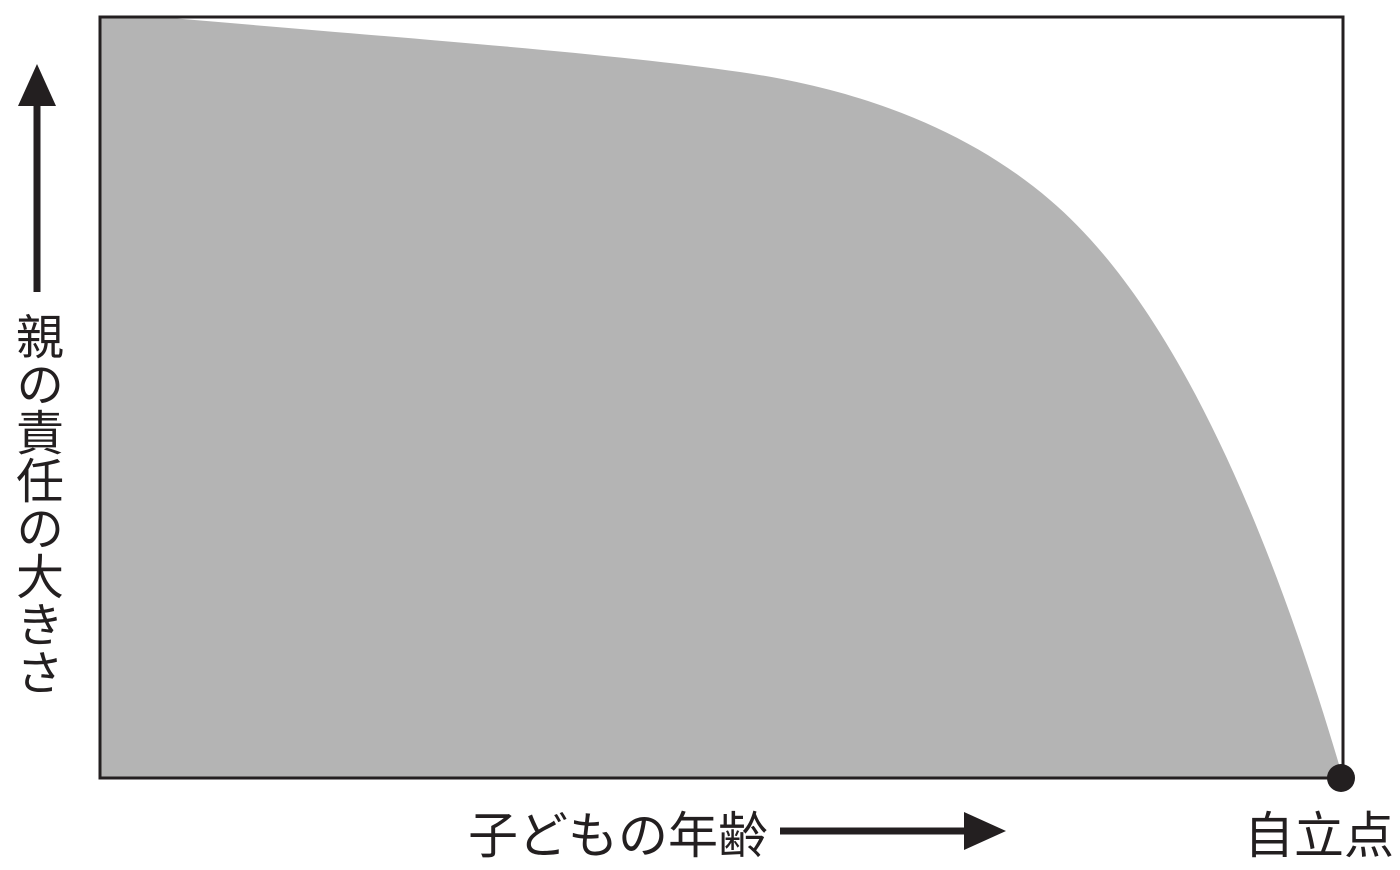  What do you see at coordinates (37, 85) in the screenshot?
I see `y-axis-arrow-head` at bounding box center [37, 85].